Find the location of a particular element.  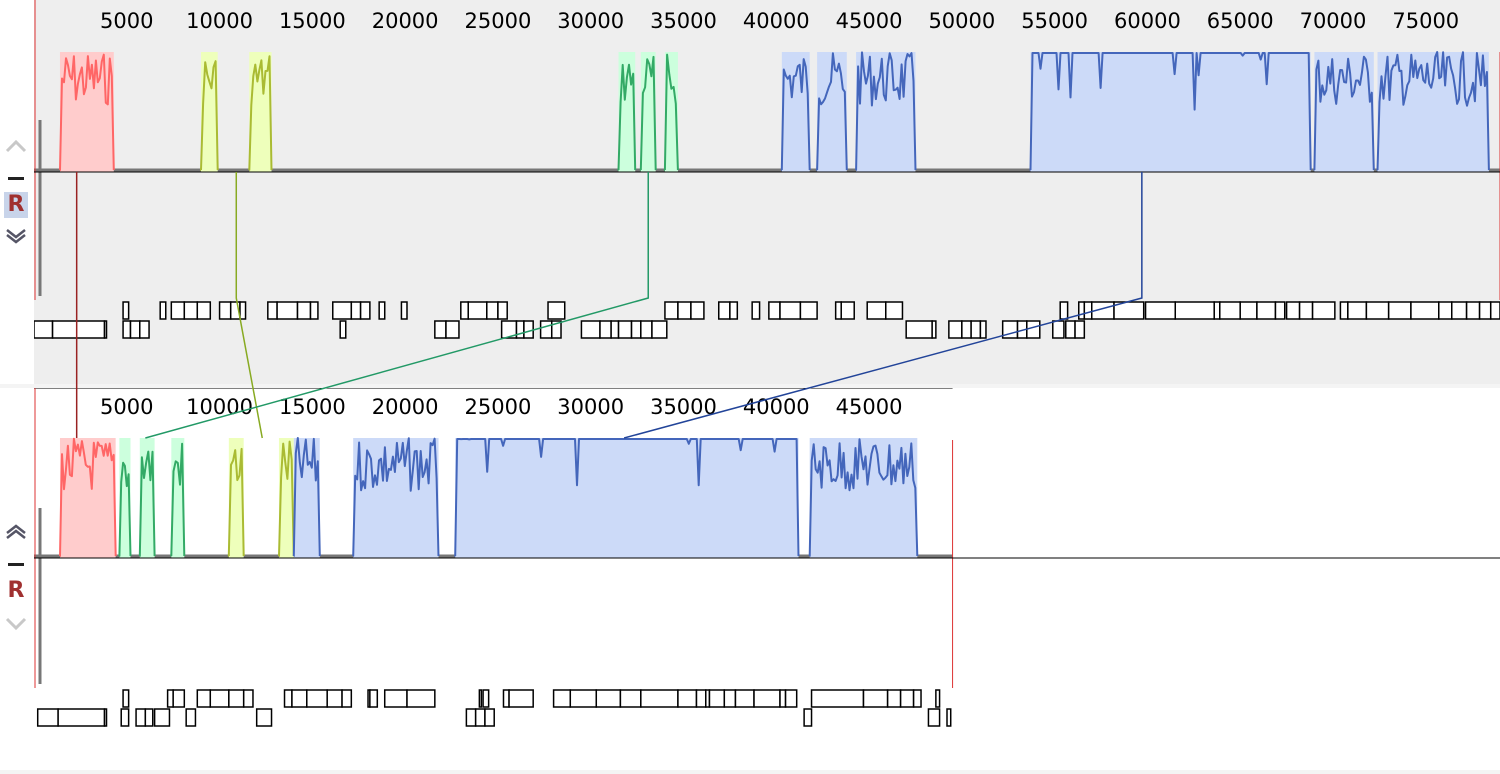

tick-label-25000: 25000 is located at coordinates (498, 407).